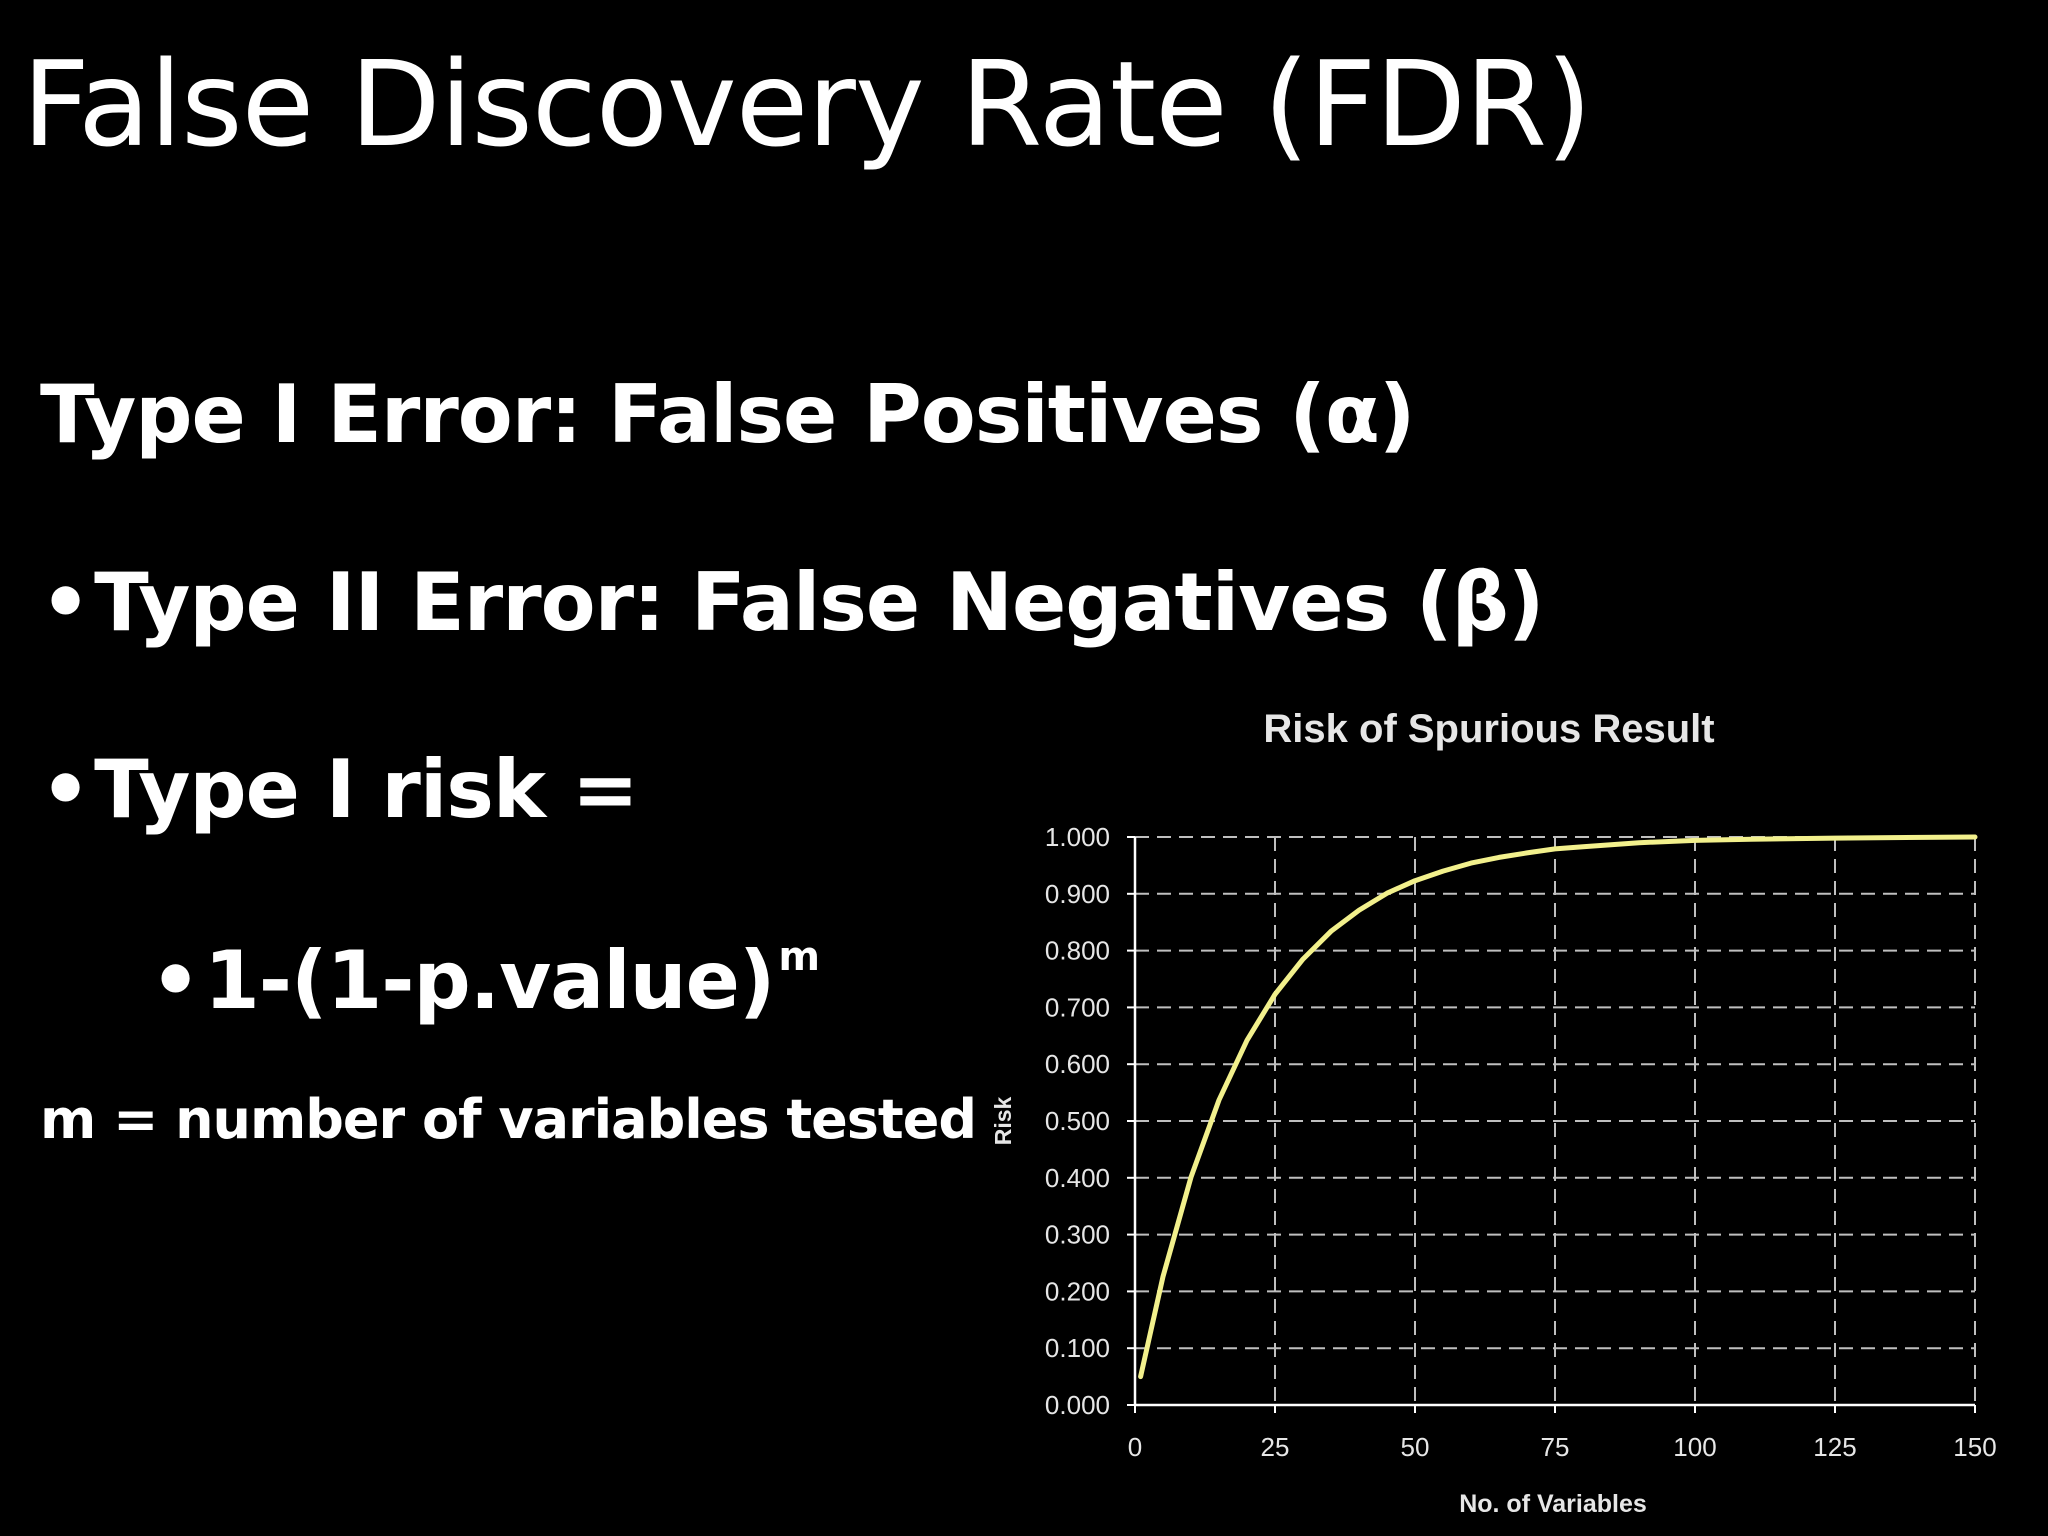 The image size is (2048, 1536). What do you see at coordinates (1077, 1348) in the screenshot?
I see `y-tick-label: 0.100` at bounding box center [1077, 1348].